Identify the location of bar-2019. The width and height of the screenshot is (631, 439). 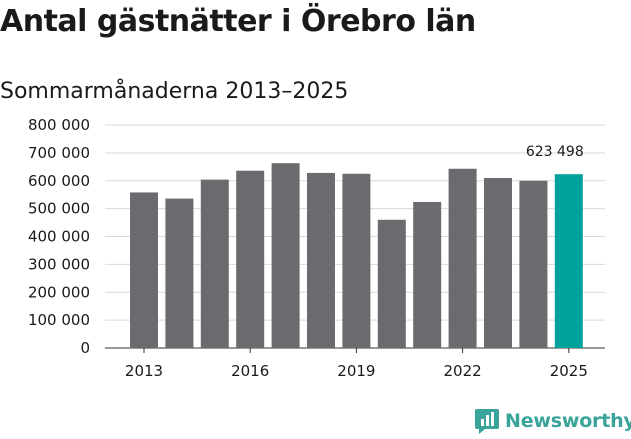
(356, 260).